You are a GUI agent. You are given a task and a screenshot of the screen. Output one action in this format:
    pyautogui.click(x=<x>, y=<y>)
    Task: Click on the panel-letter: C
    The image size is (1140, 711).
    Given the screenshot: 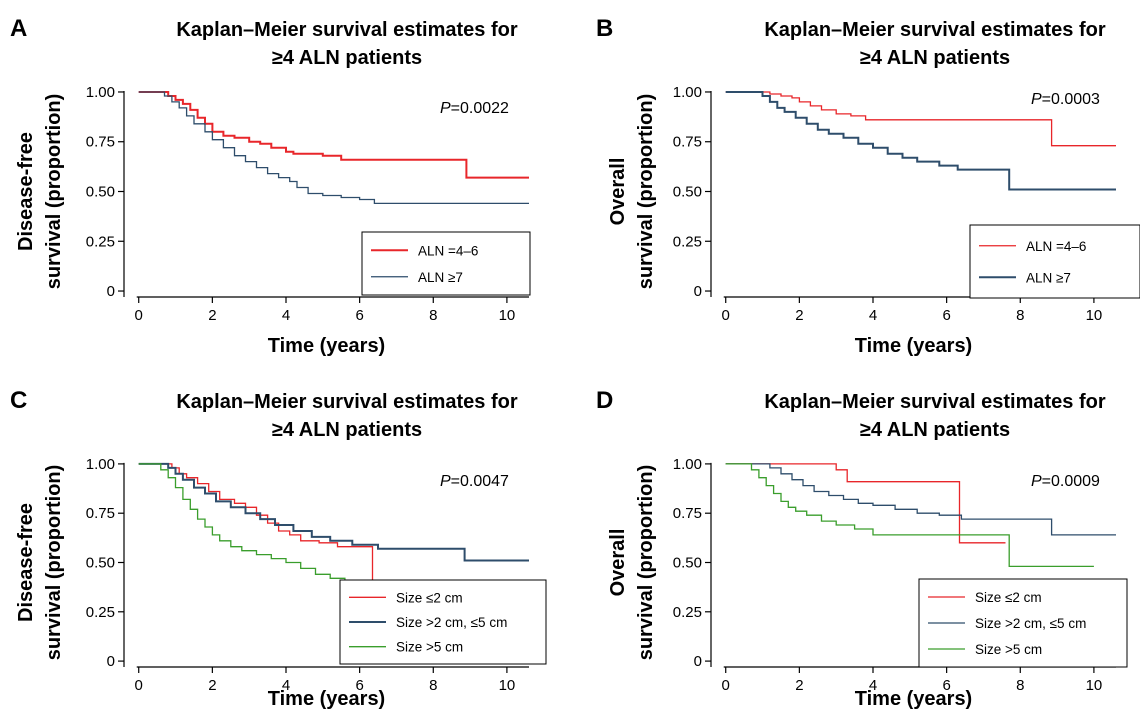 What is the action you would take?
    pyautogui.click(x=18, y=400)
    